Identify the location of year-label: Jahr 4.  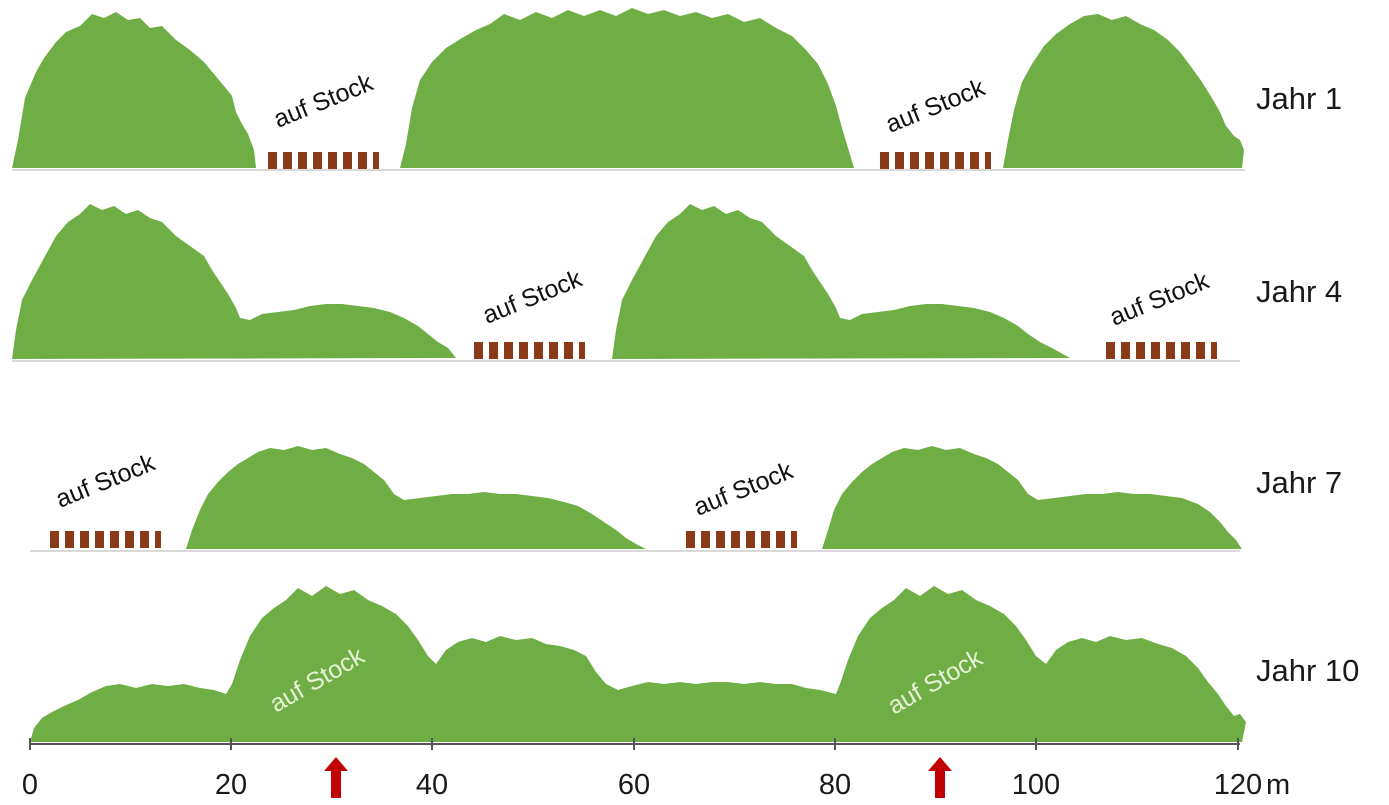
(1299, 291).